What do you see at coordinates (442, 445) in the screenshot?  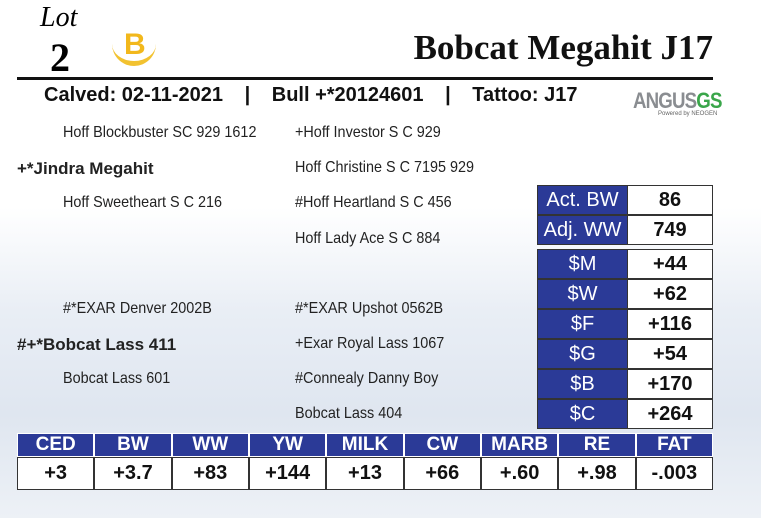 I see `epd-header: CW` at bounding box center [442, 445].